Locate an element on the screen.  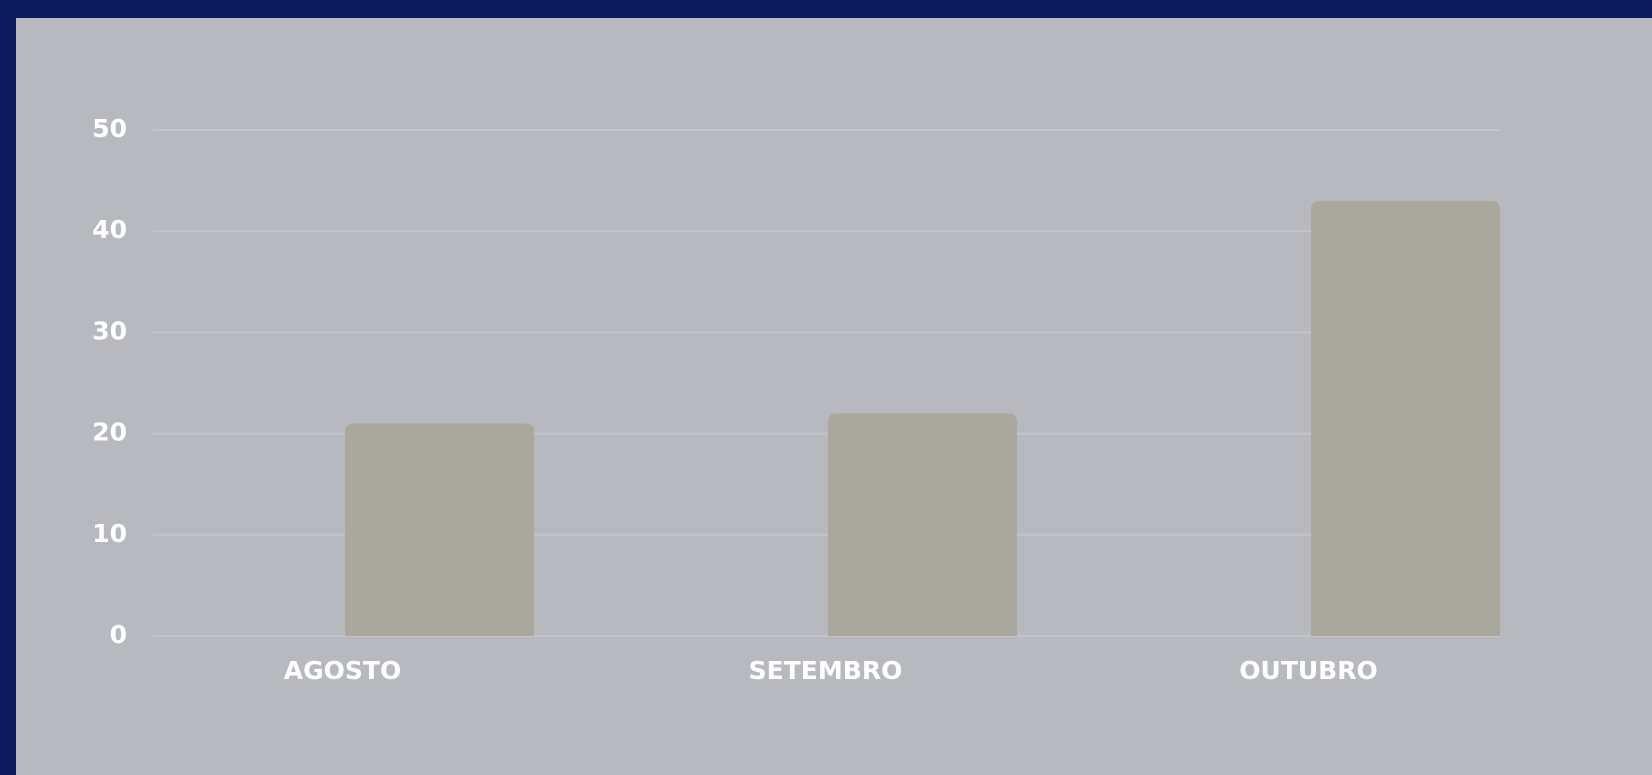
y-tick-label: 40 is located at coordinates (109, 229).